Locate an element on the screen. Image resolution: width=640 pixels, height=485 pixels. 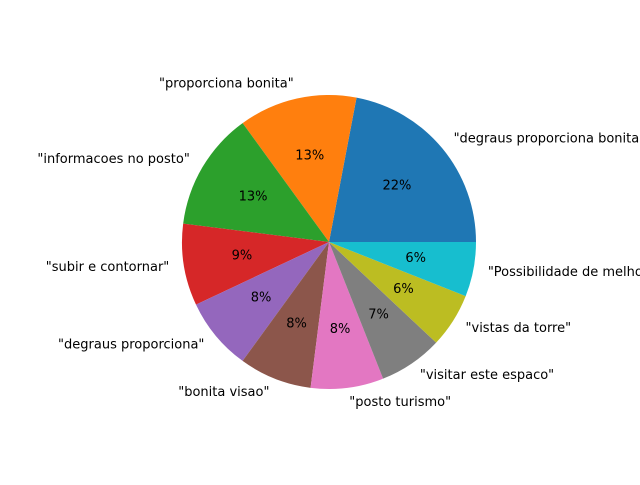
pie-slice-pct-label-3: 9% is located at coordinates (242, 255).